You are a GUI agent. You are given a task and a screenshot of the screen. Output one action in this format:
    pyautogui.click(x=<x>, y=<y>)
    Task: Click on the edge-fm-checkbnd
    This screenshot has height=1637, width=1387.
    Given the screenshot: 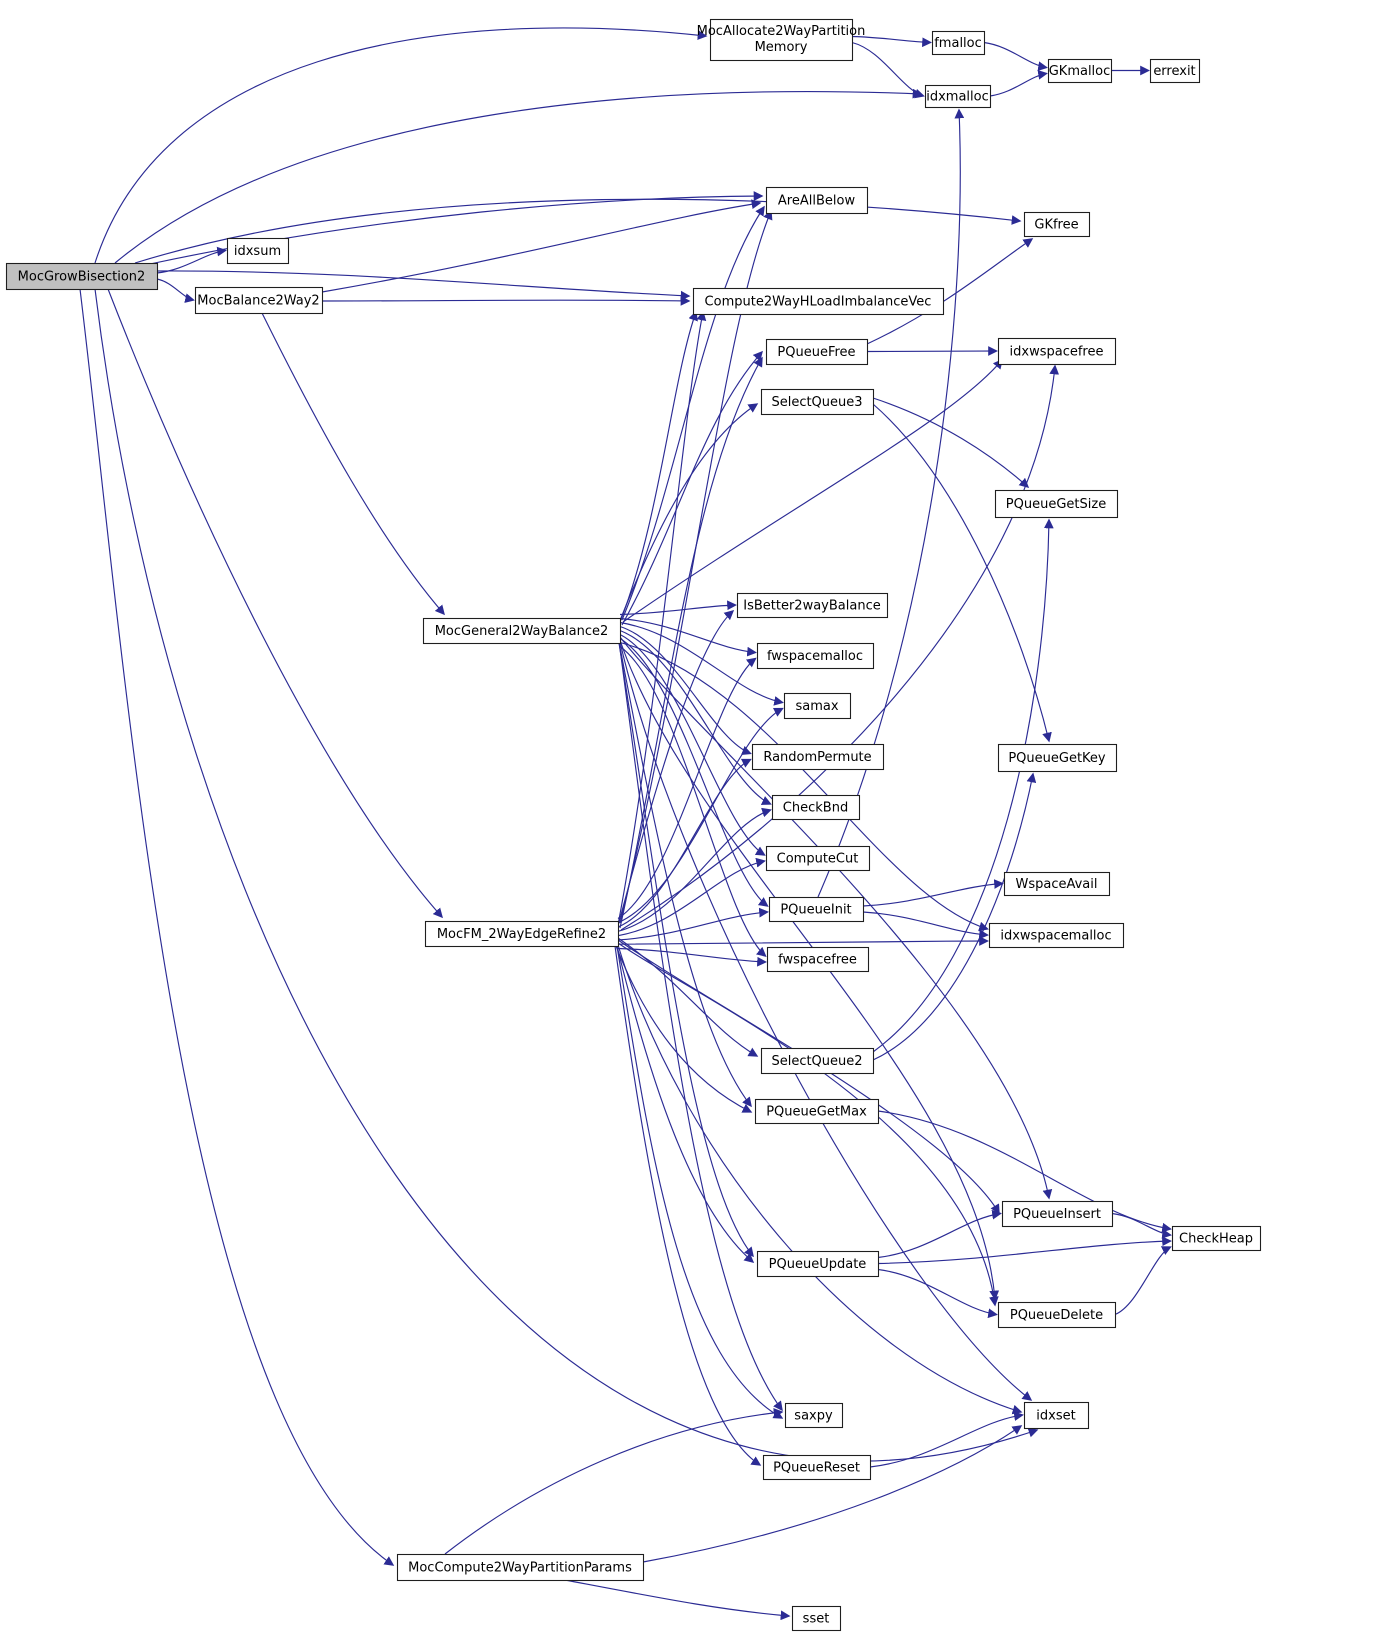 What is the action you would take?
    pyautogui.click(x=694, y=869)
    